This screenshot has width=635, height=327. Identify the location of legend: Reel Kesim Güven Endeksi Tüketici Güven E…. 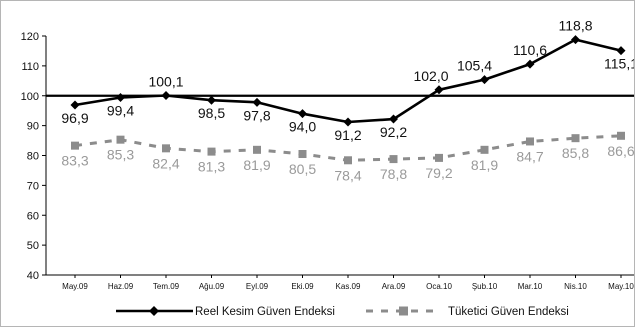
(342, 312).